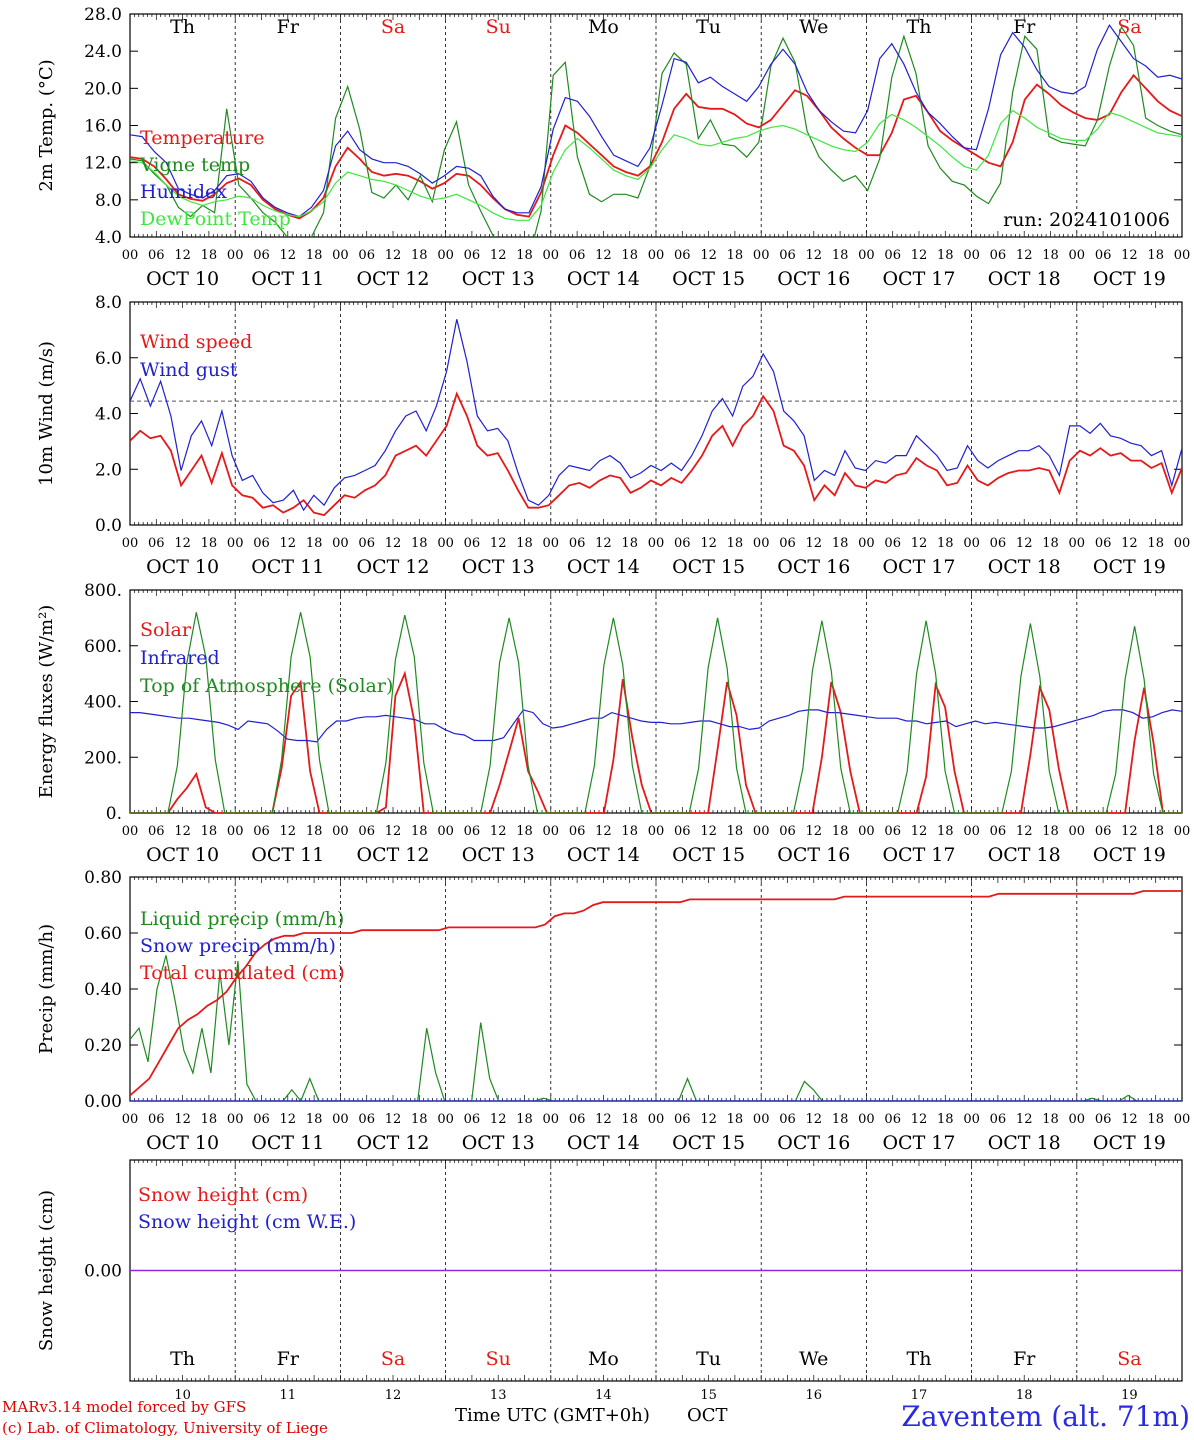 This screenshot has width=1194, height=1440. Describe the element at coordinates (108, 303) in the screenshot. I see `y-tick-label: 8.0` at that location.